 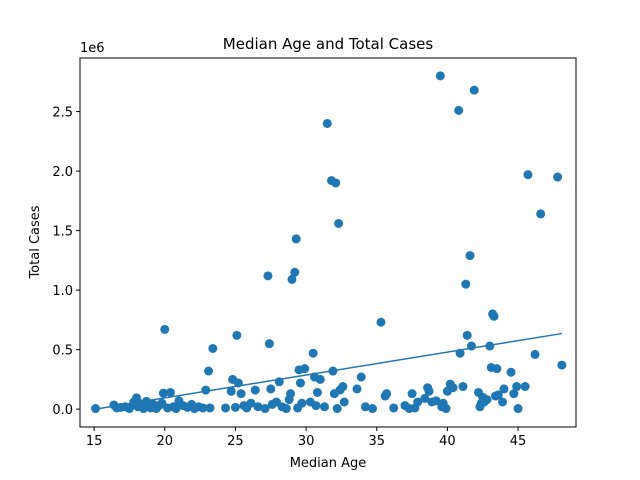 What do you see at coordinates (165, 441) in the screenshot?
I see `x-tick-label-1: 20` at bounding box center [165, 441].